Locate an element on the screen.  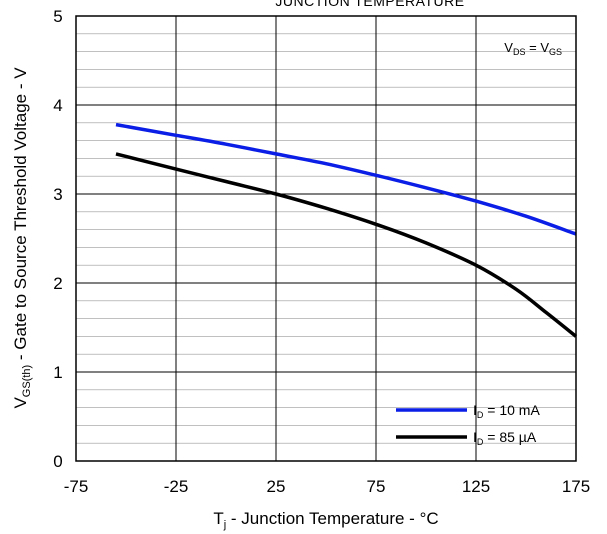
x-tick-label: 75 is located at coordinates (376, 486).